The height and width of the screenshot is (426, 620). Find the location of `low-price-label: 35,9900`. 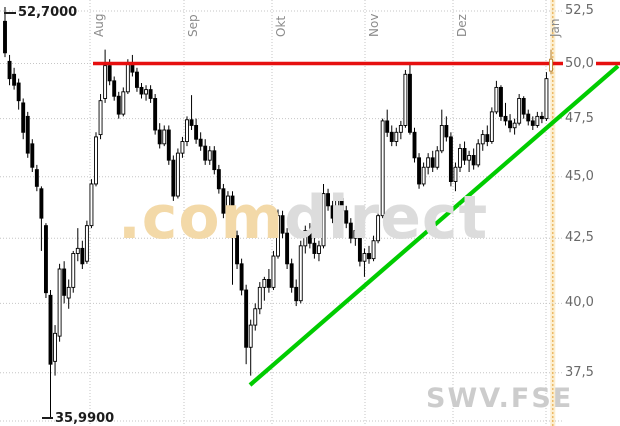

low-price-label: 35,9900 is located at coordinates (85, 418).